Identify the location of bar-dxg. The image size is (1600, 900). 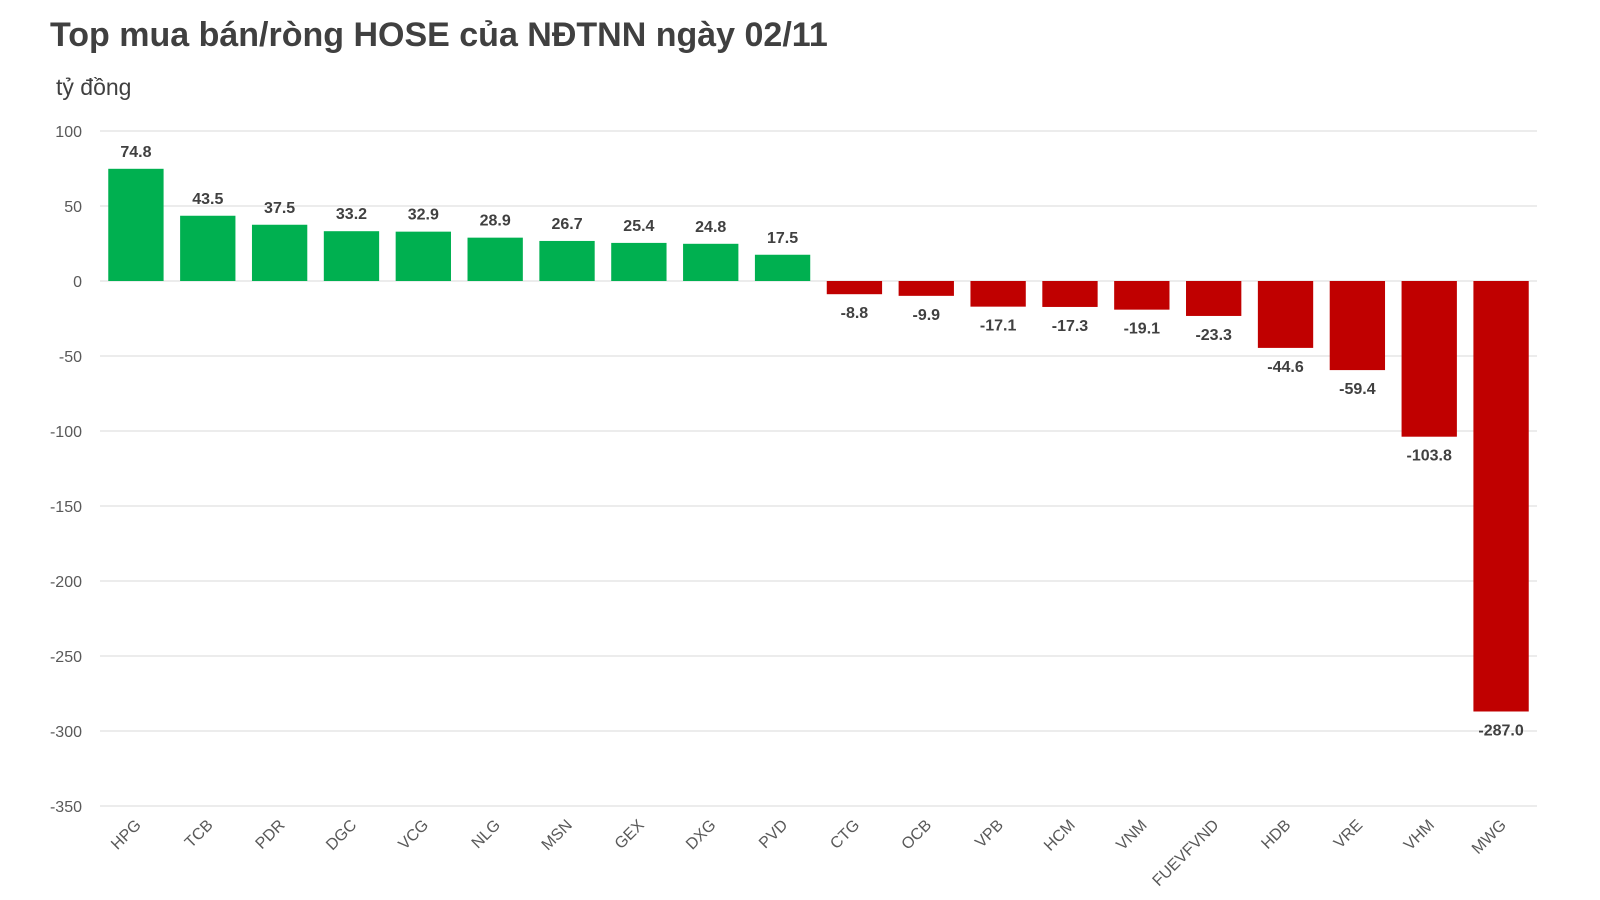
(711, 262).